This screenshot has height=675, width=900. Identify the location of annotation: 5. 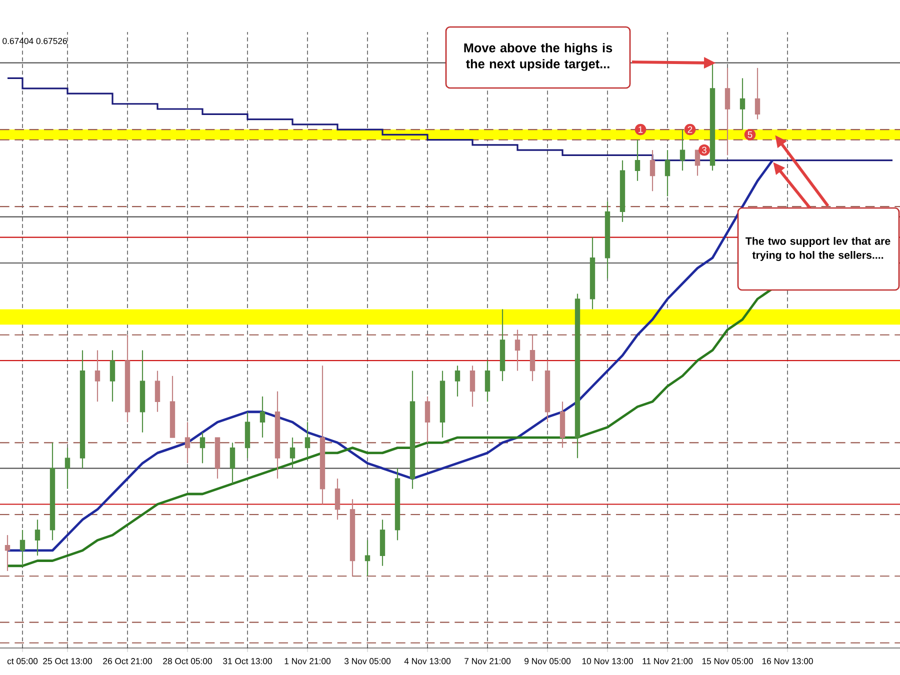
(750, 134).